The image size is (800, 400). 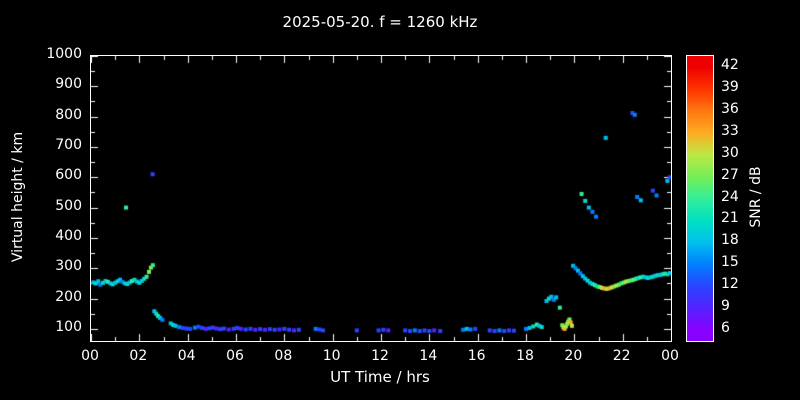 What do you see at coordinates (730, 196) in the screenshot?
I see `colorbar-tick-label: 24` at bounding box center [730, 196].